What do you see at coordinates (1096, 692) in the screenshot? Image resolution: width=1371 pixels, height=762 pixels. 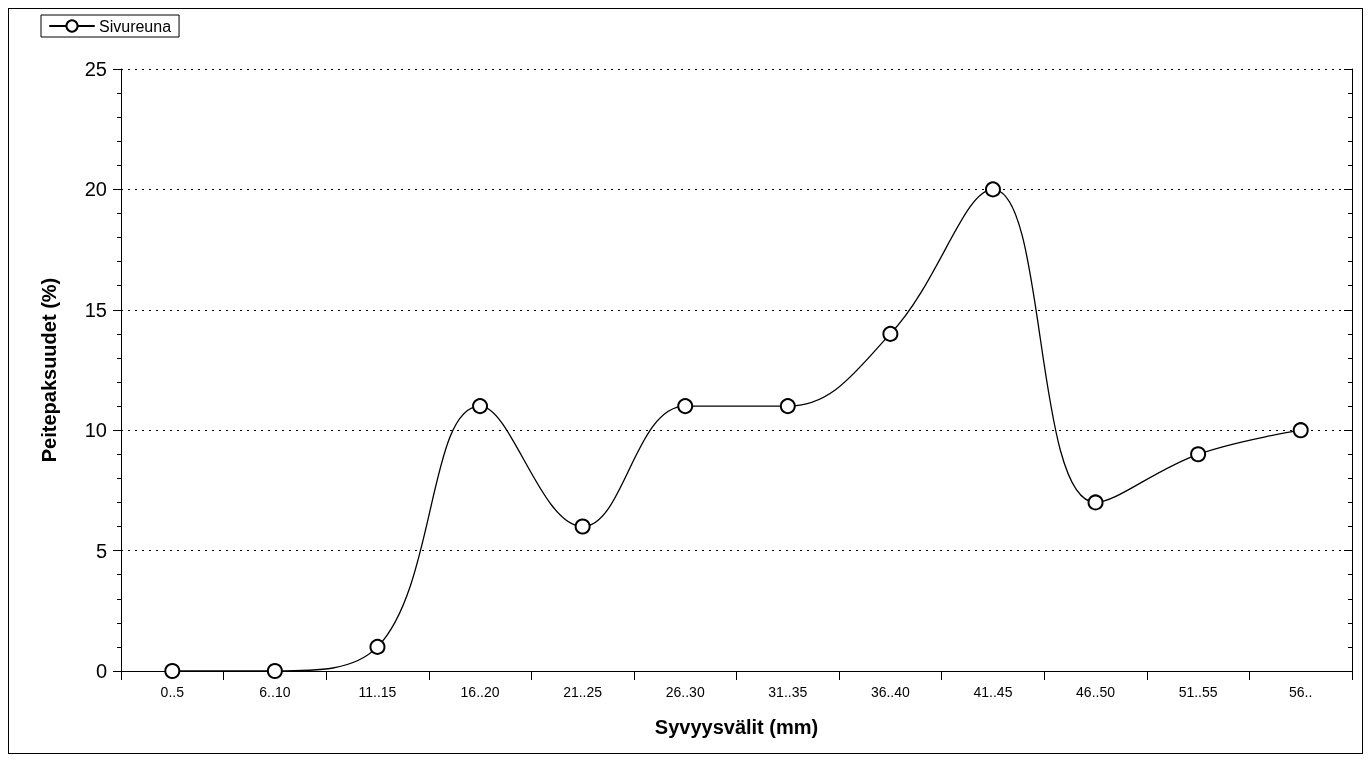 I see `x-tick-label: 46..50` at bounding box center [1096, 692].